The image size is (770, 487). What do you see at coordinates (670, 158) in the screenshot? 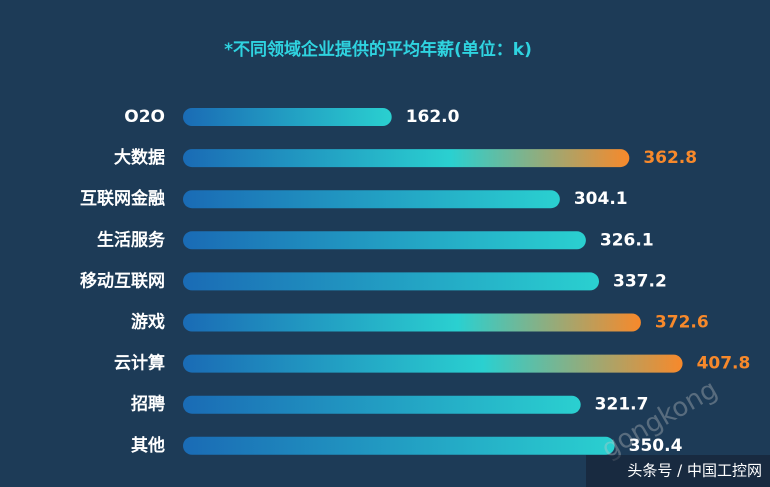
I see `value-label: 362.8` at bounding box center [670, 158].